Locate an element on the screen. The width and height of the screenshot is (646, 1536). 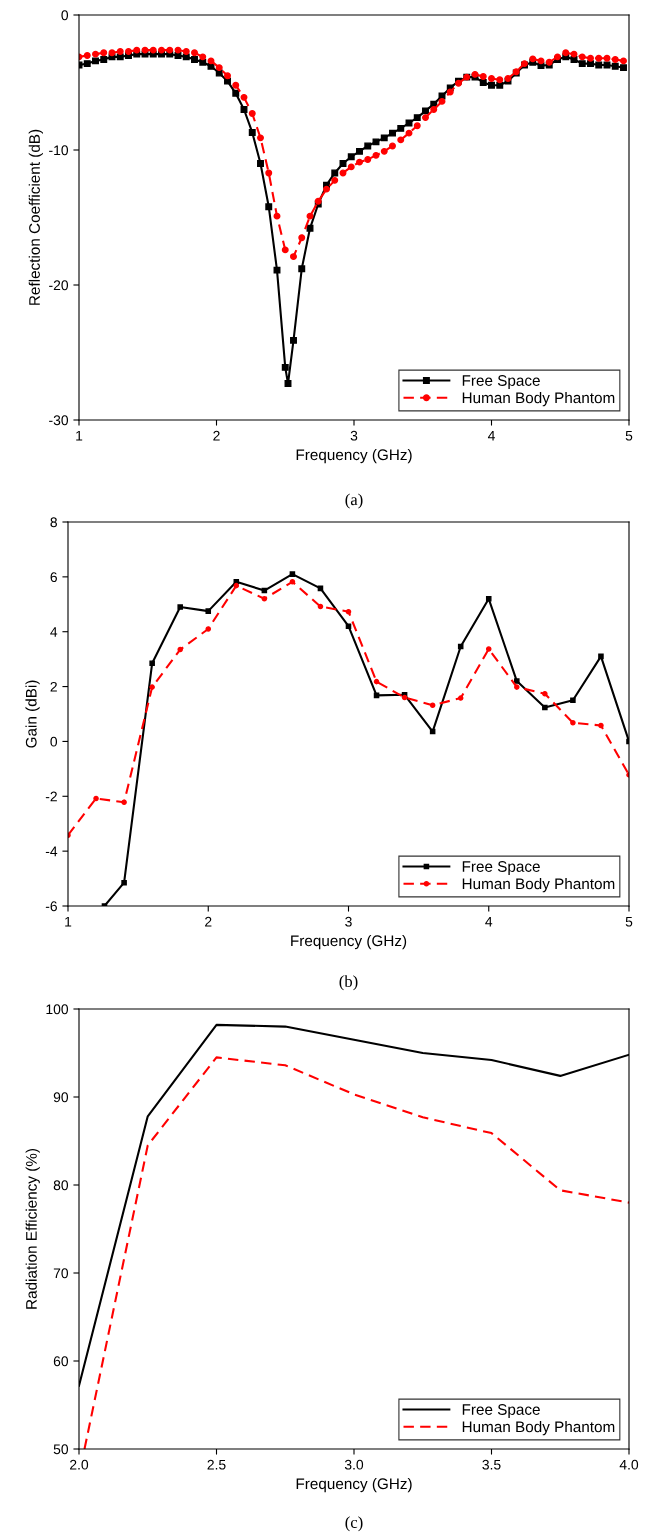
x-tick-label: 3.0 is located at coordinates (354, 1464).